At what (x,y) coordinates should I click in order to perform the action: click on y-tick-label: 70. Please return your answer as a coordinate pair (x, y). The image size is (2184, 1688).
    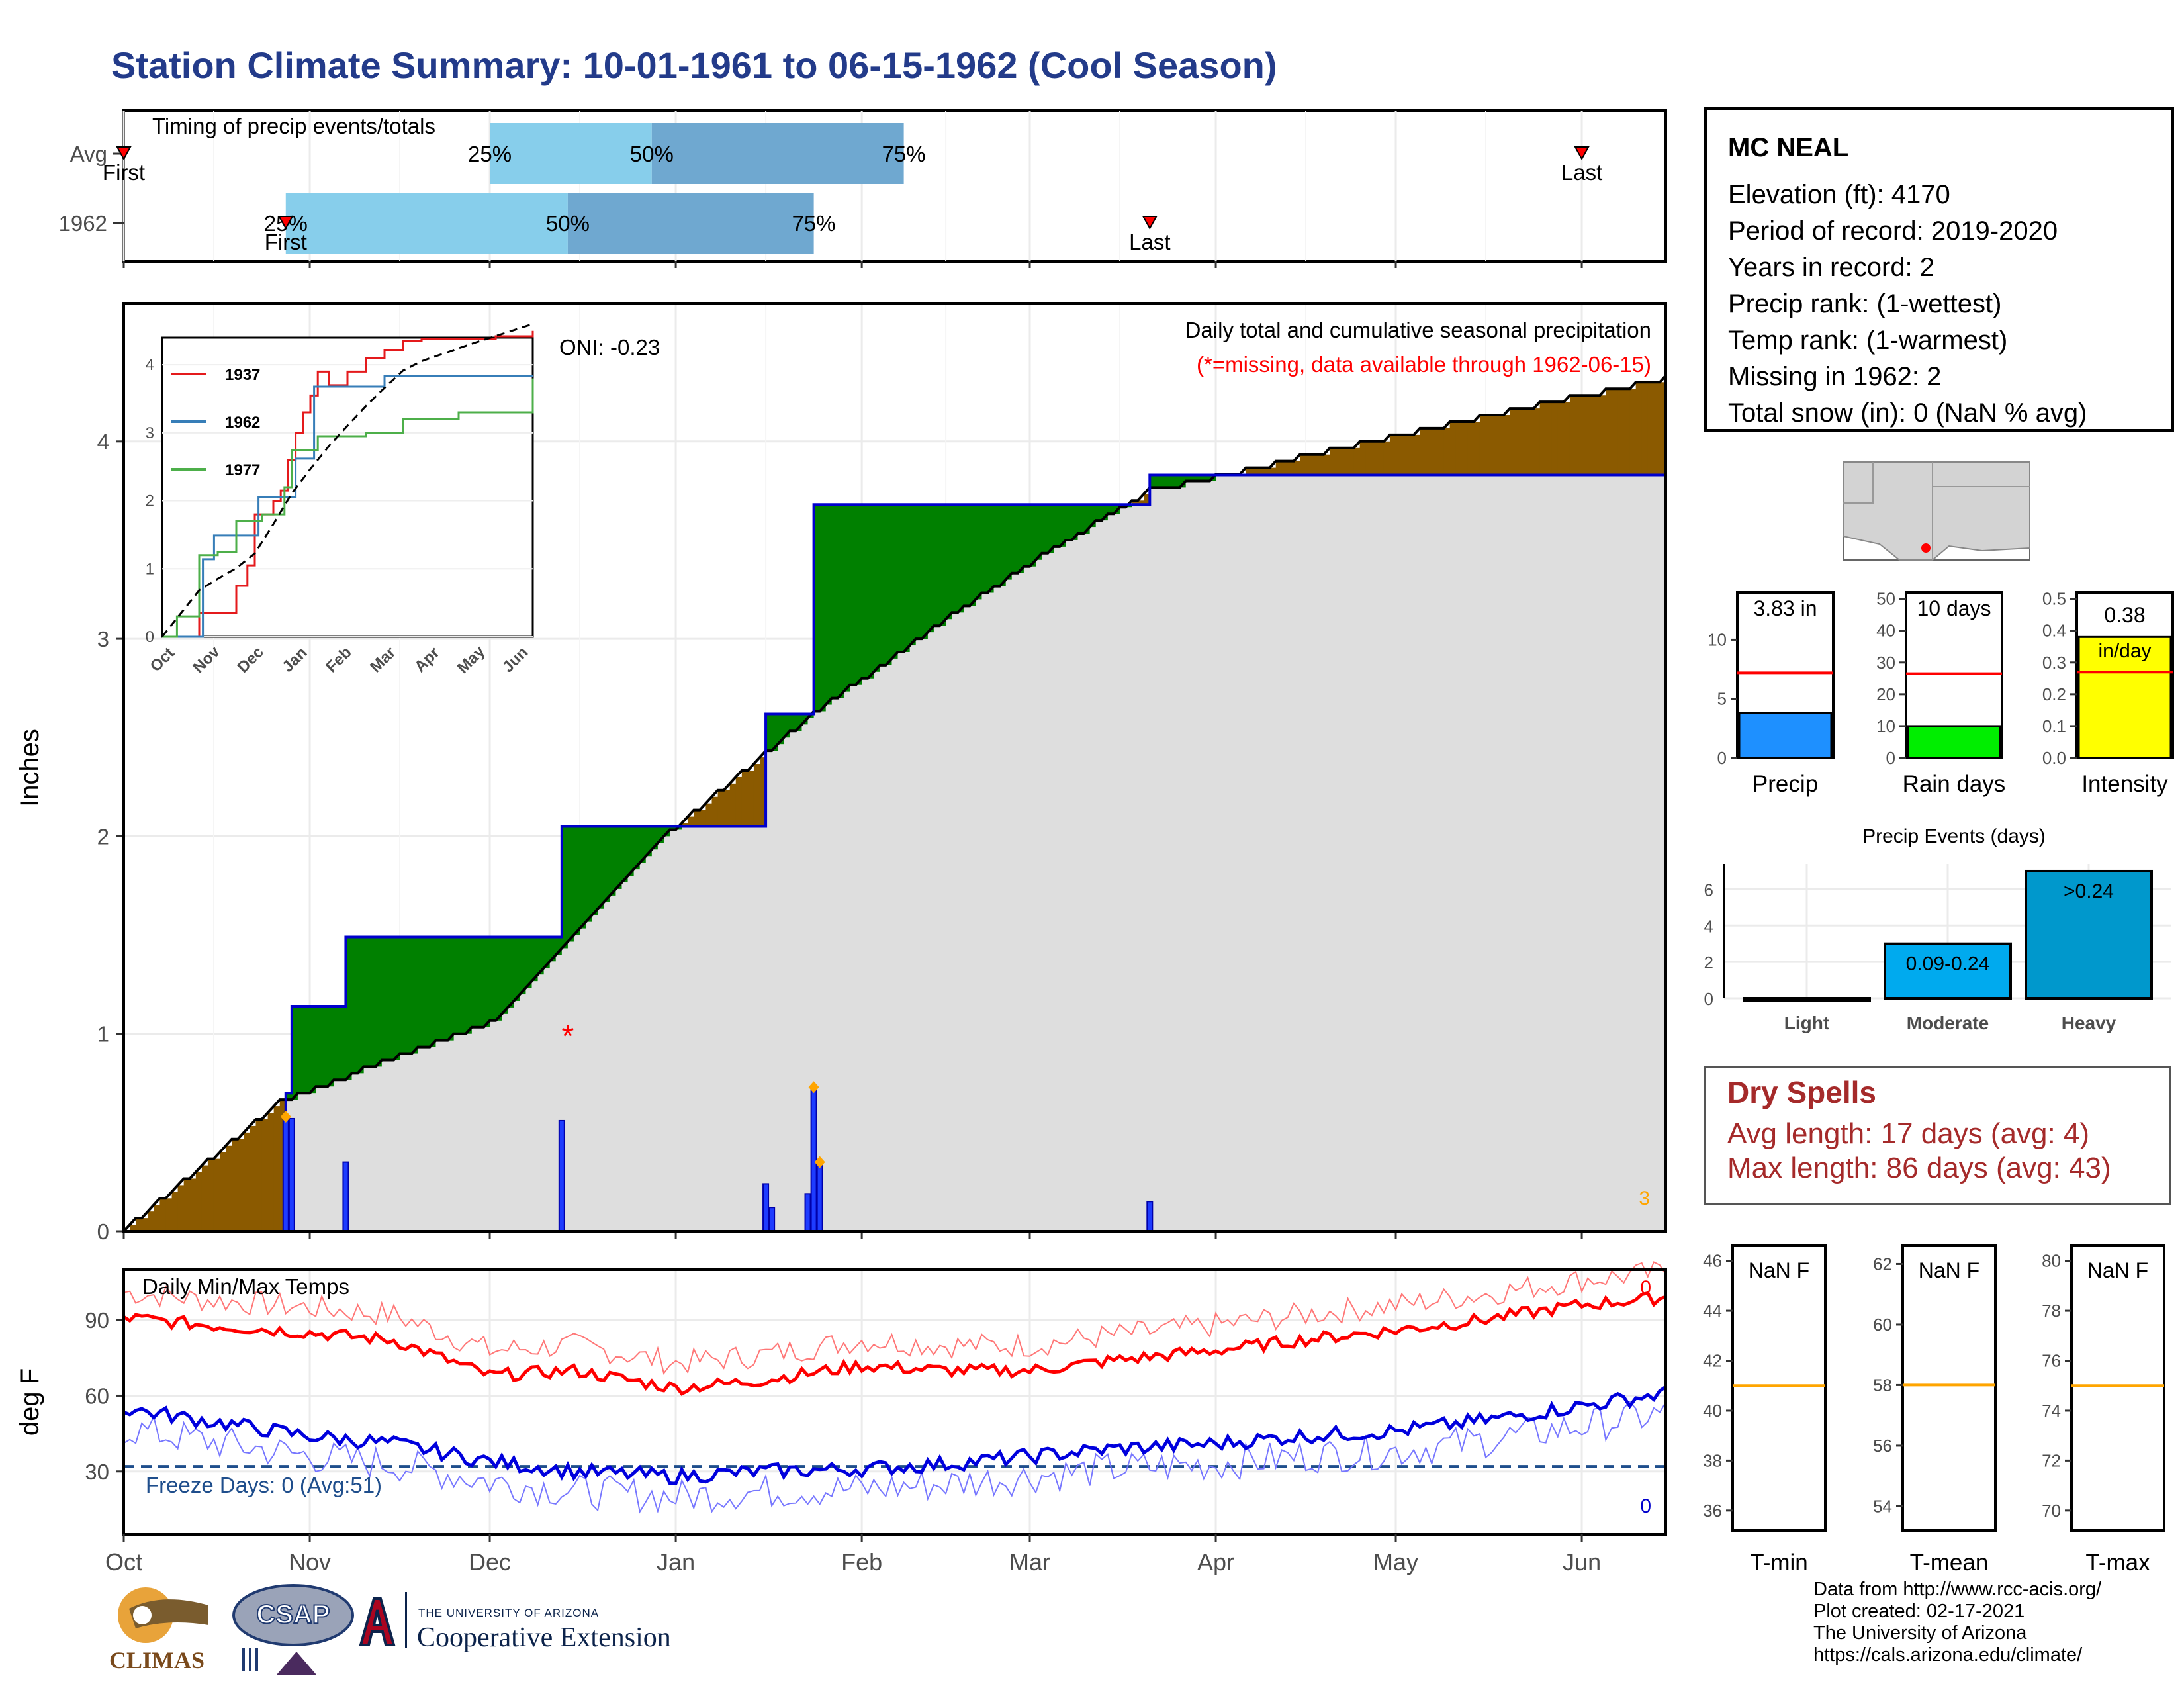
    Looking at the image, I should click on (2051, 1511).